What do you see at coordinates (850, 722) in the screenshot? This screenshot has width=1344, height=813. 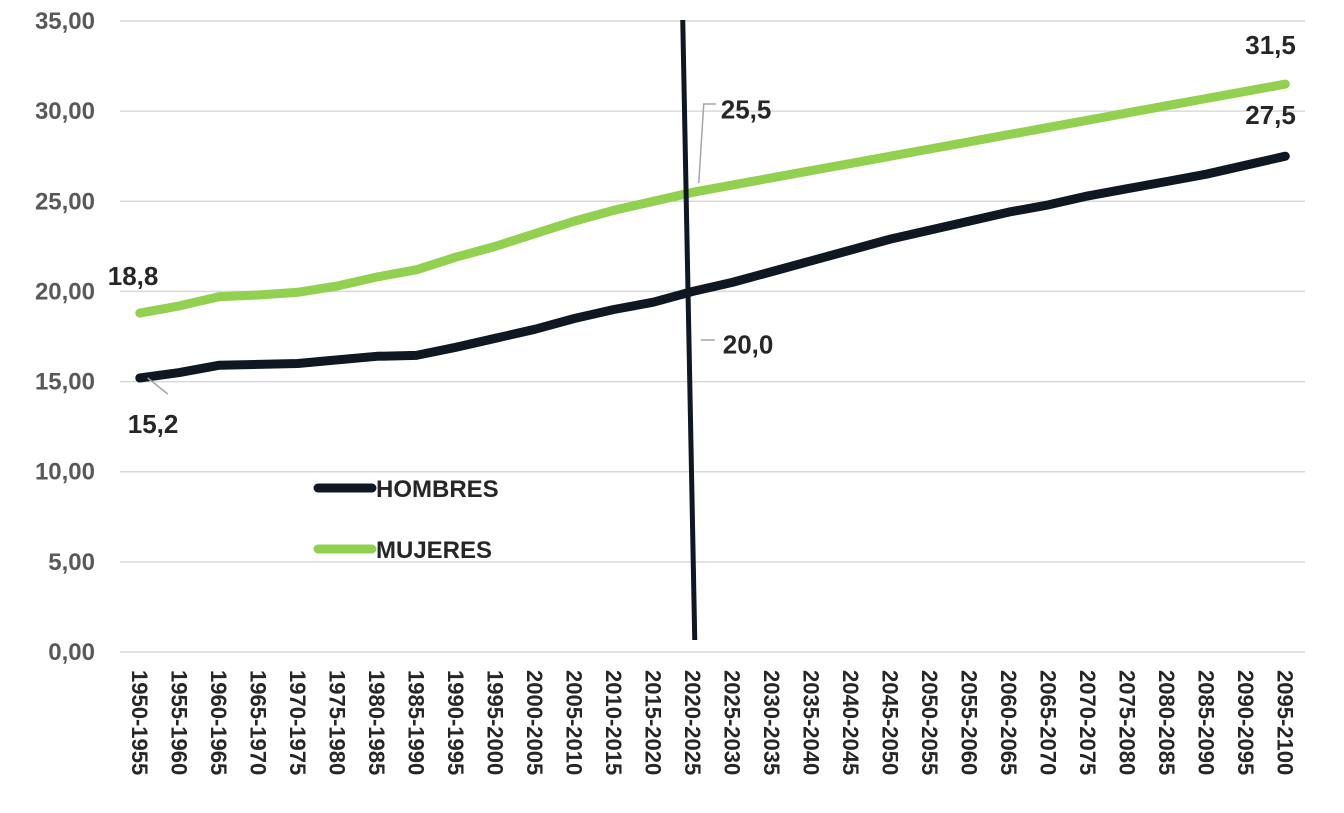 I see `x-tick-label: 2040-2045` at bounding box center [850, 722].